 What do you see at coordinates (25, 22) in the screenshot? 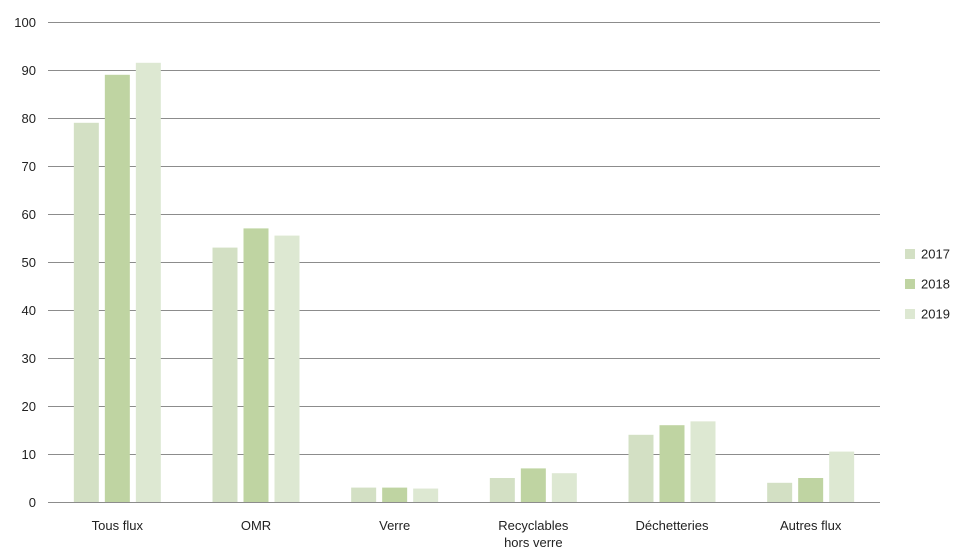
I see `y-tick-label: 100` at bounding box center [25, 22].